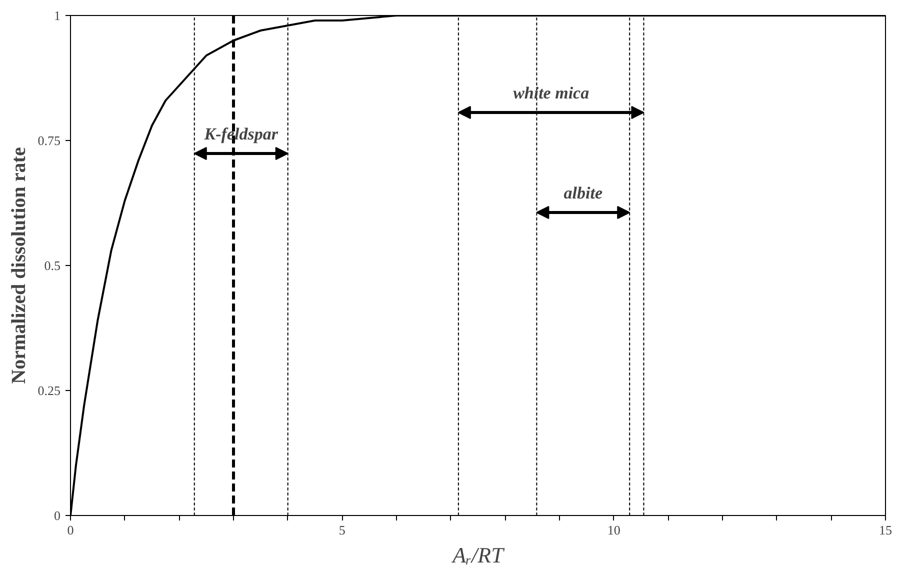 The image size is (901, 574). I want to click on y-tick-label: 1, so click(57, 15).